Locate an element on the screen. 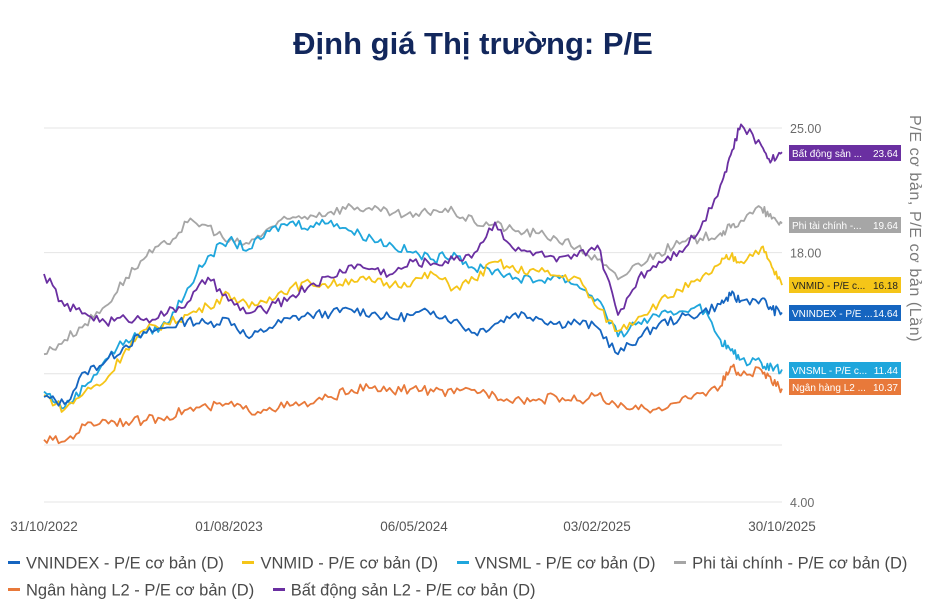 The width and height of the screenshot is (926, 610). legend-label: VNSML - P/E cơ bản (D) is located at coordinates (565, 563).